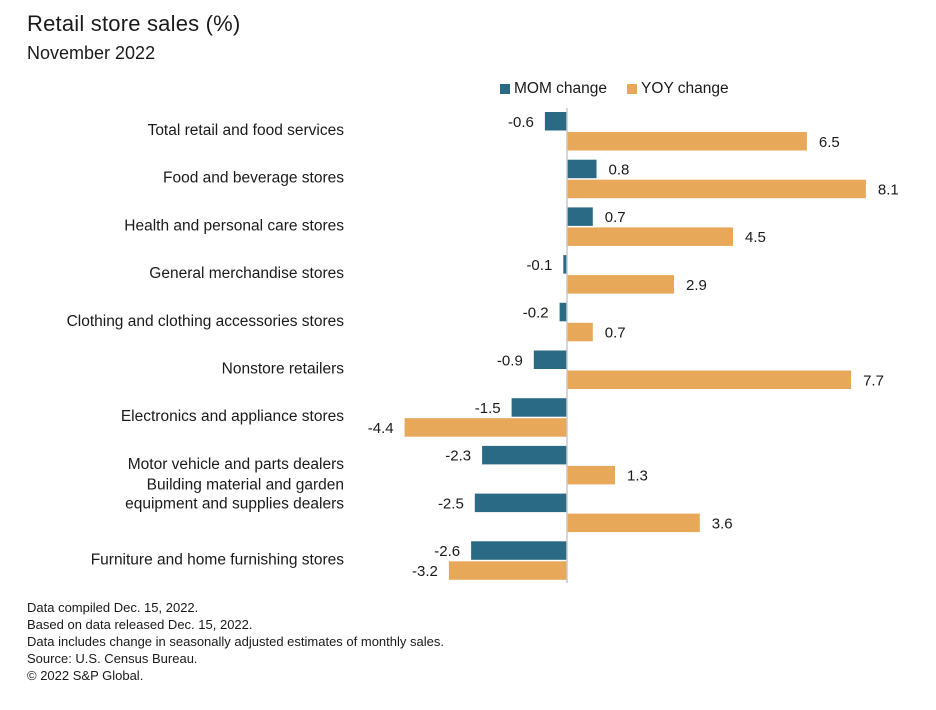 The height and width of the screenshot is (710, 936). What do you see at coordinates (536, 313) in the screenshot?
I see `data-label-mom: -0.2` at bounding box center [536, 313].